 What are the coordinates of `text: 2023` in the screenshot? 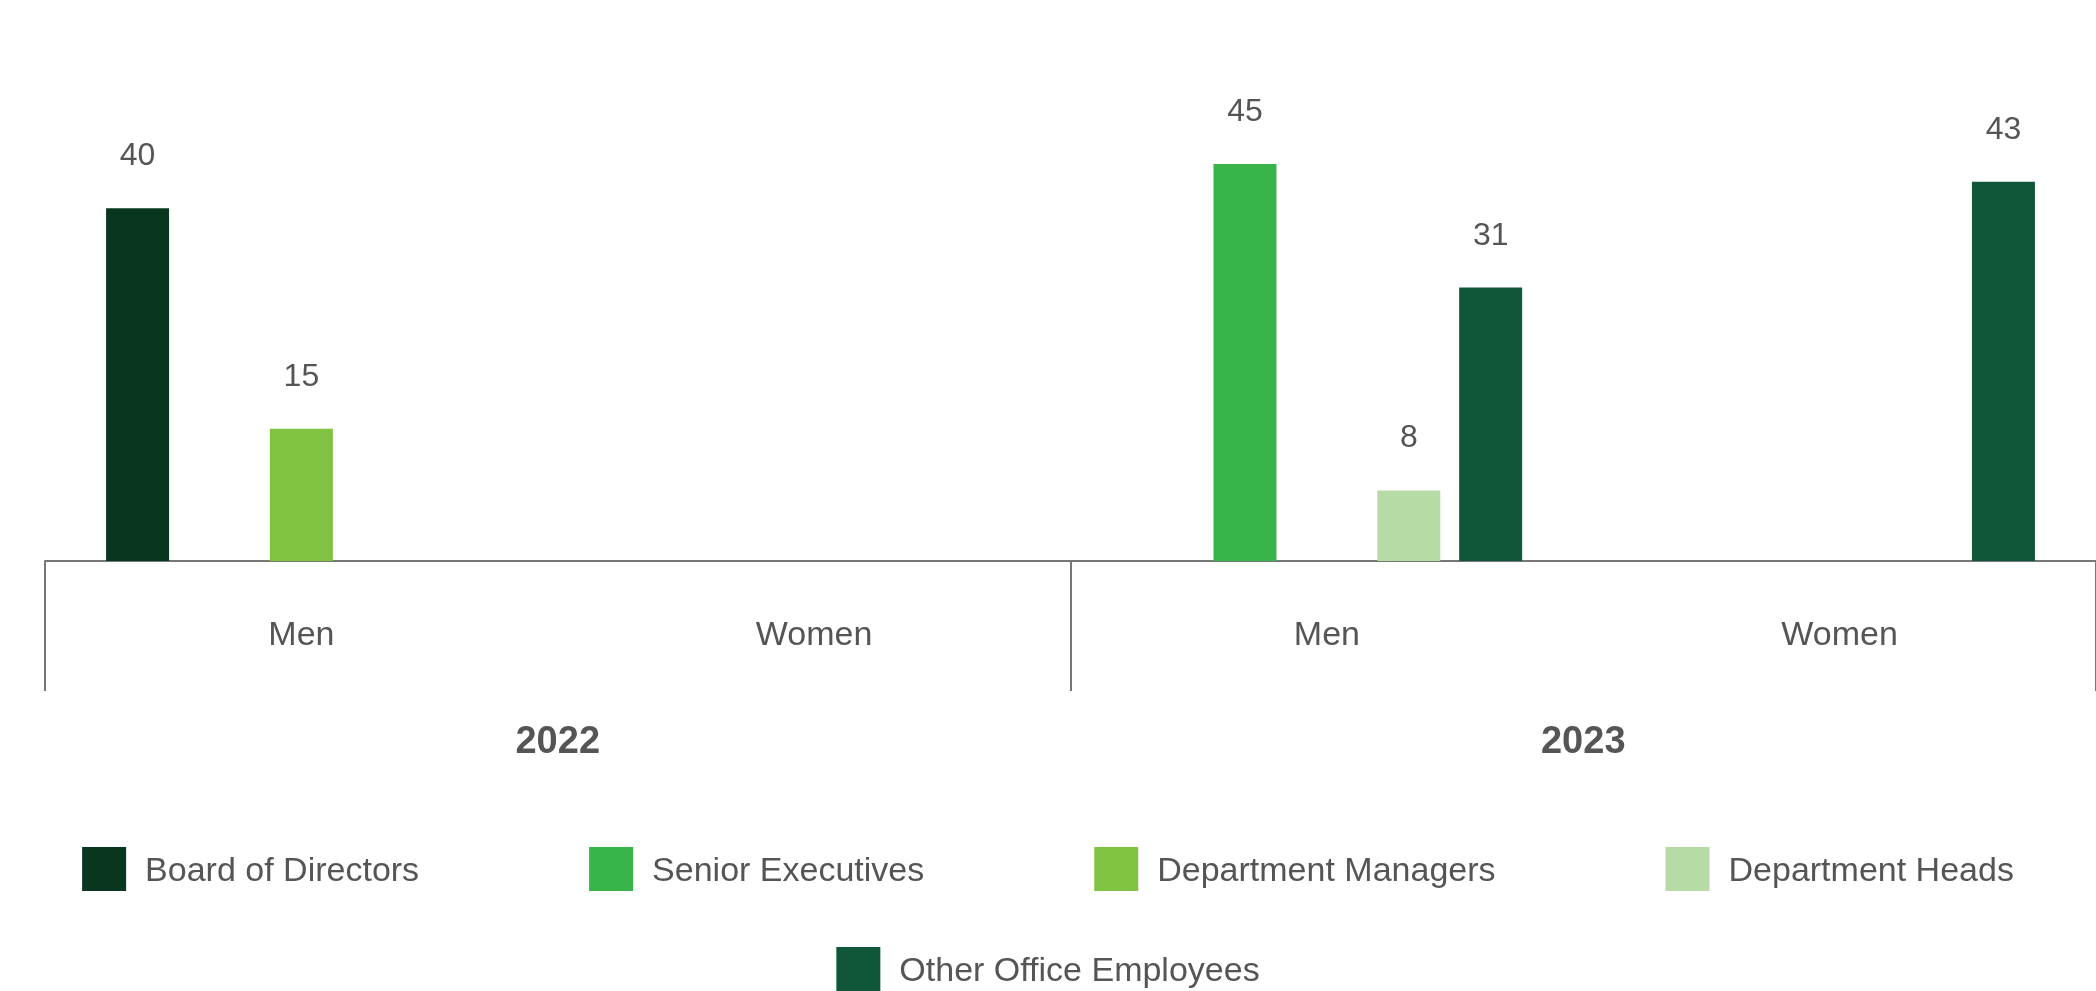 It's located at (1583, 740).